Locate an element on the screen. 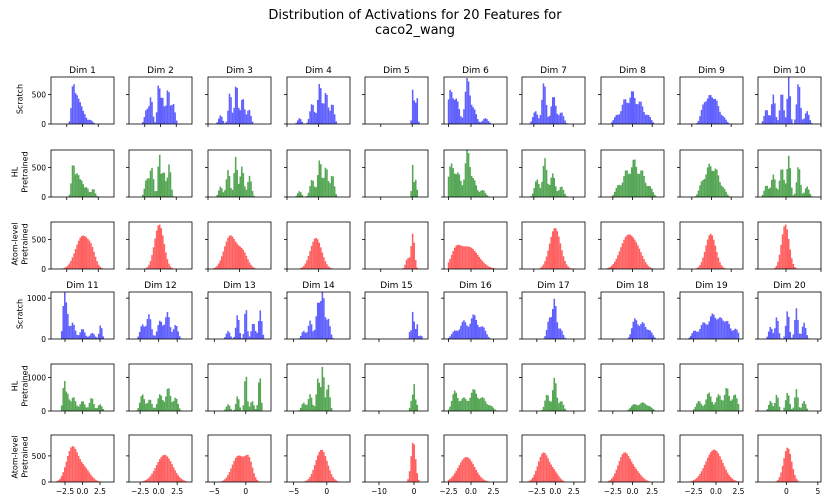 This screenshot has width=830, height=498. subplot-title: Dim 17 is located at coordinates (553, 286).